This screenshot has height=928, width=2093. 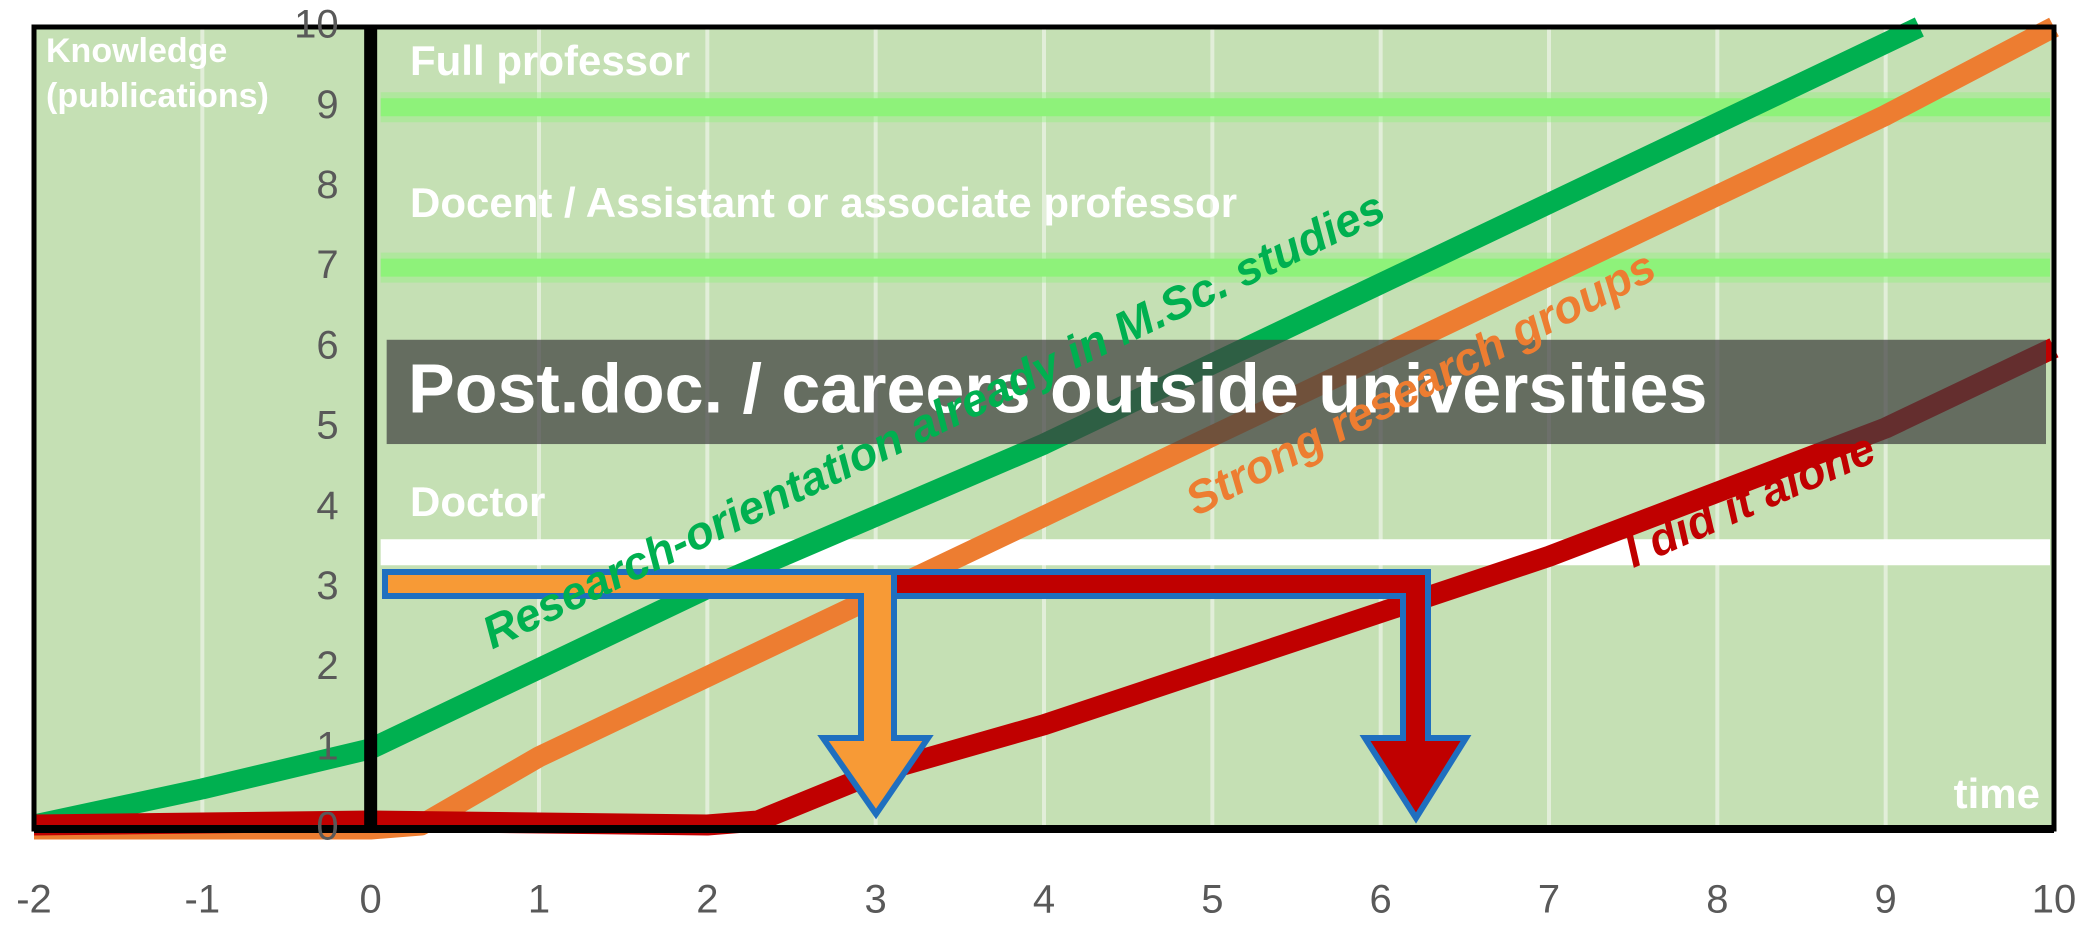 What do you see at coordinates (327, 185) in the screenshot?
I see `y-tick-label: 8` at bounding box center [327, 185].